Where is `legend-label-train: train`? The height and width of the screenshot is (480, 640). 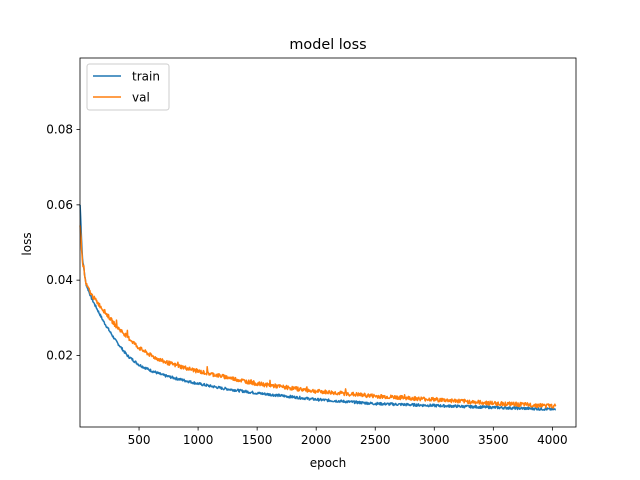 legend-label-train: train is located at coordinates (146, 77).